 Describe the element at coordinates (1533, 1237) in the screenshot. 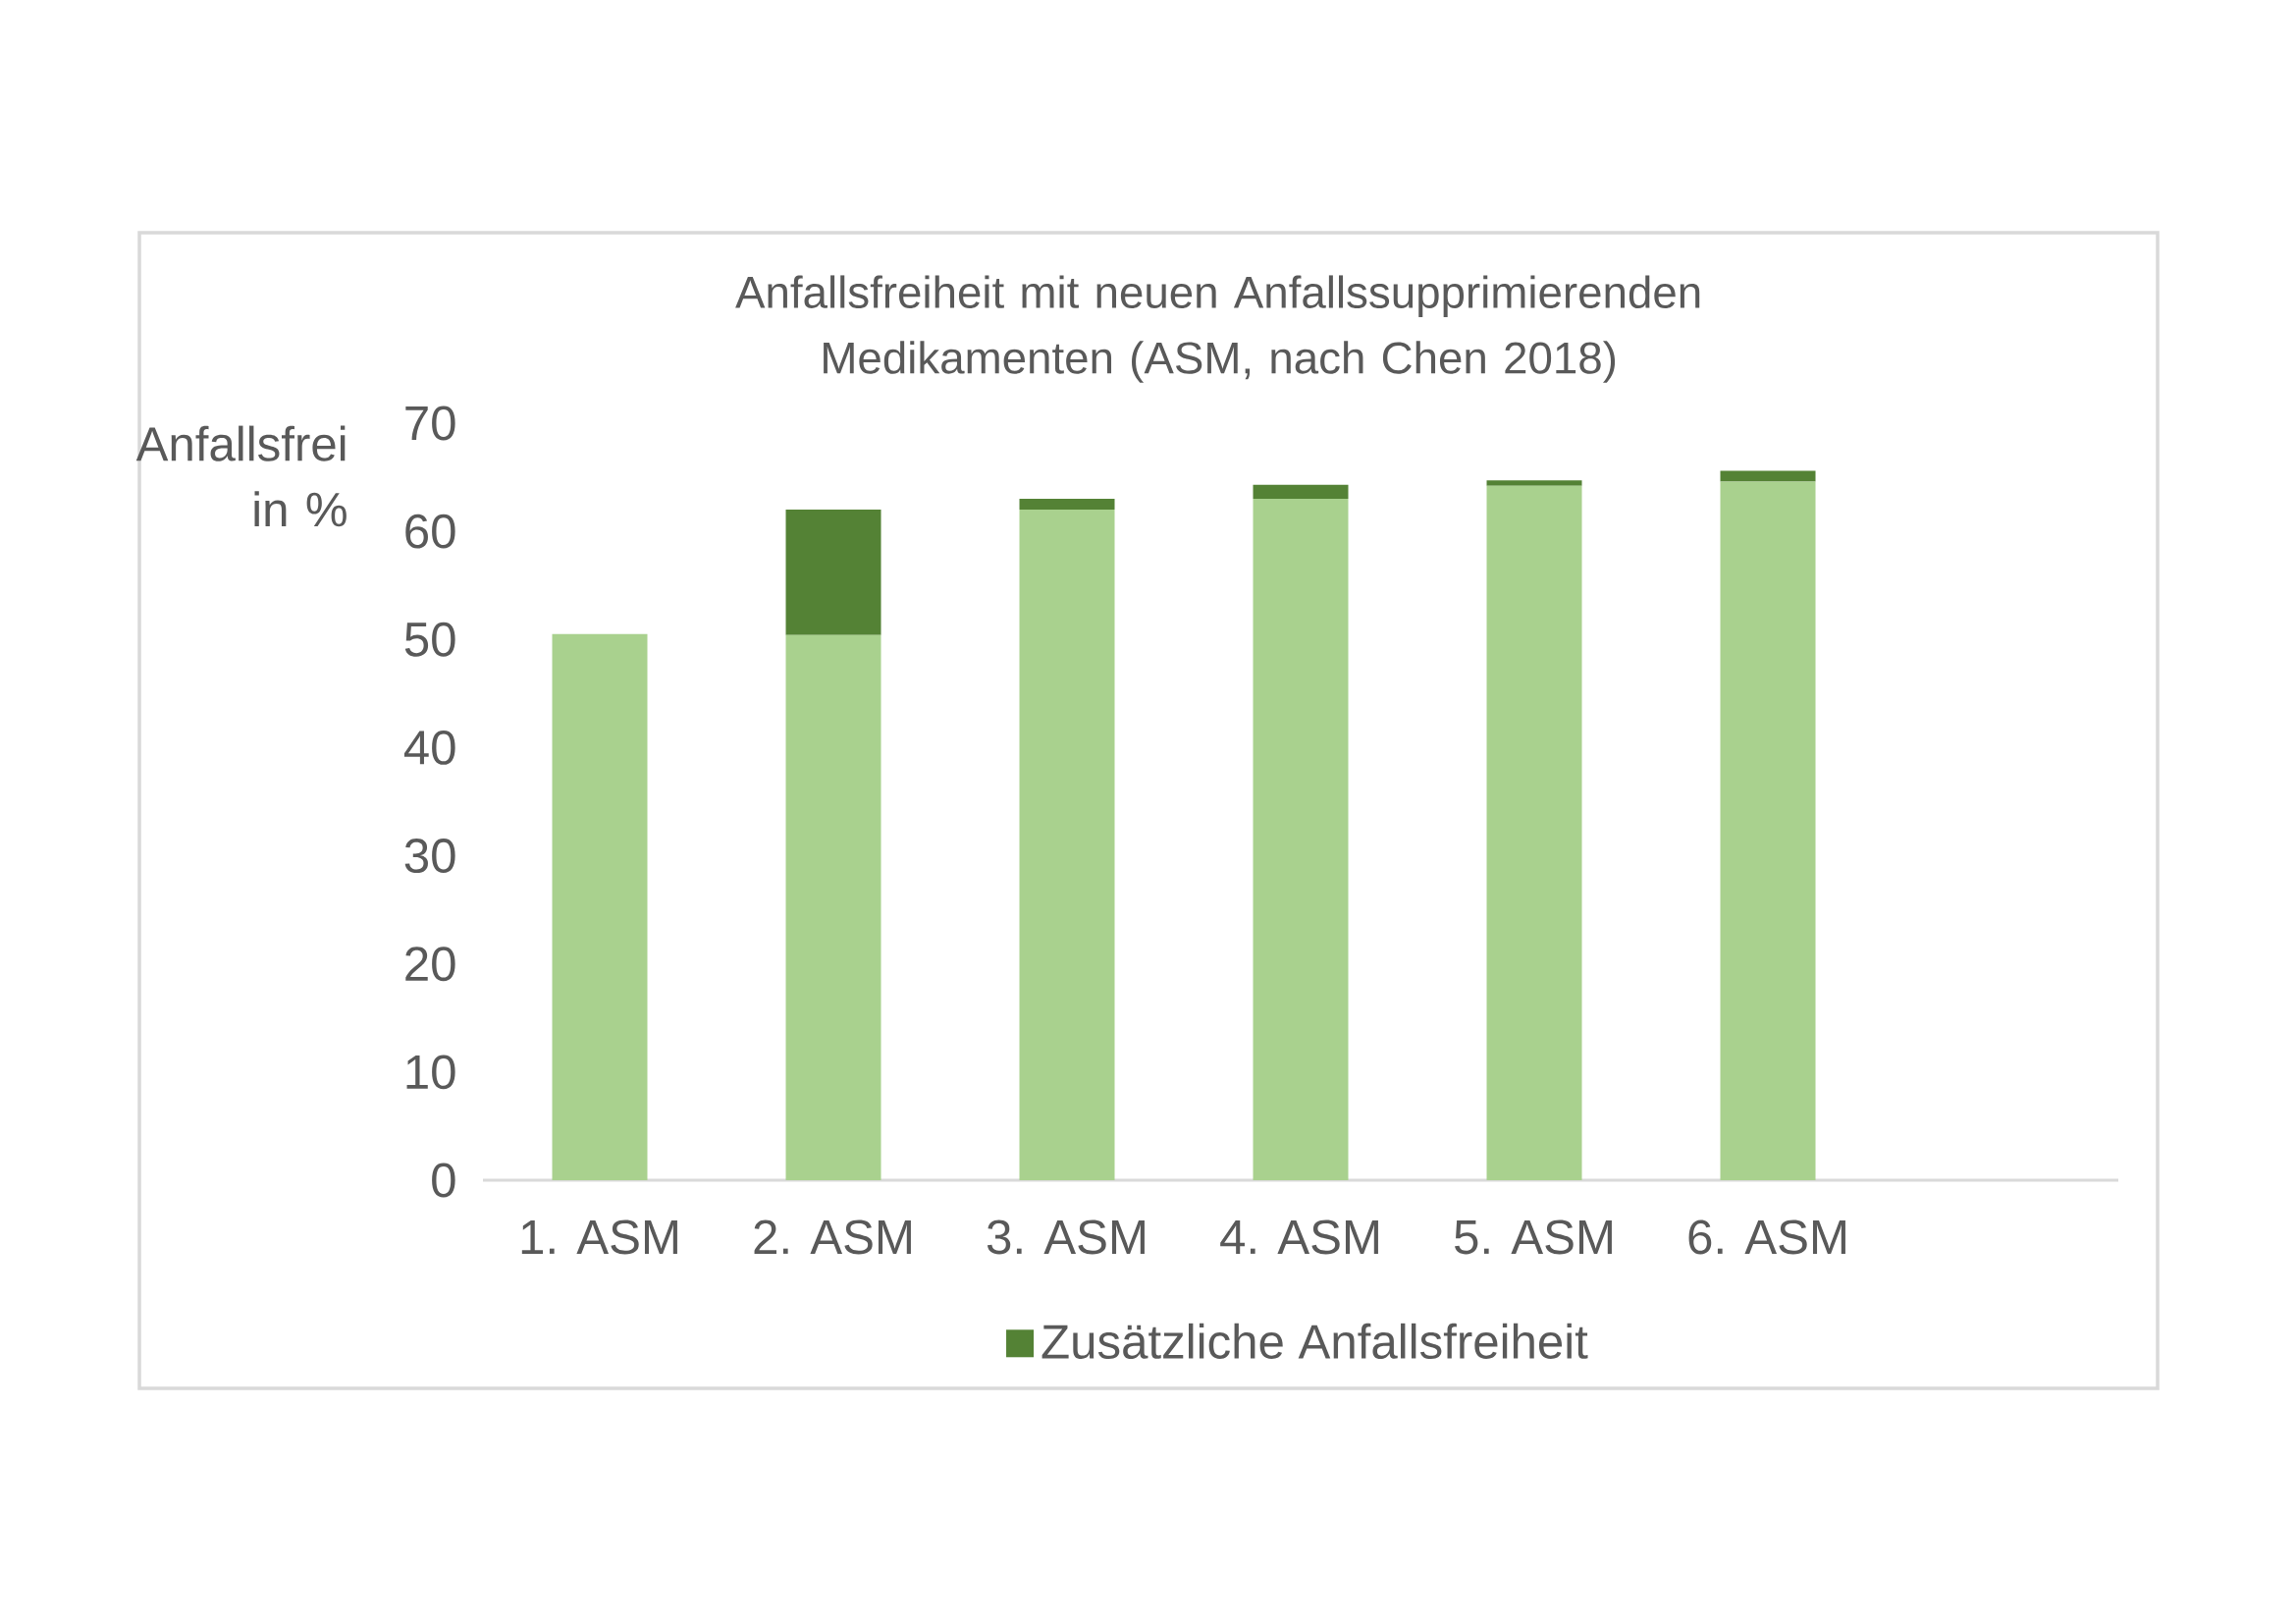

I see `x-tick-label: 5. ASM` at that location.